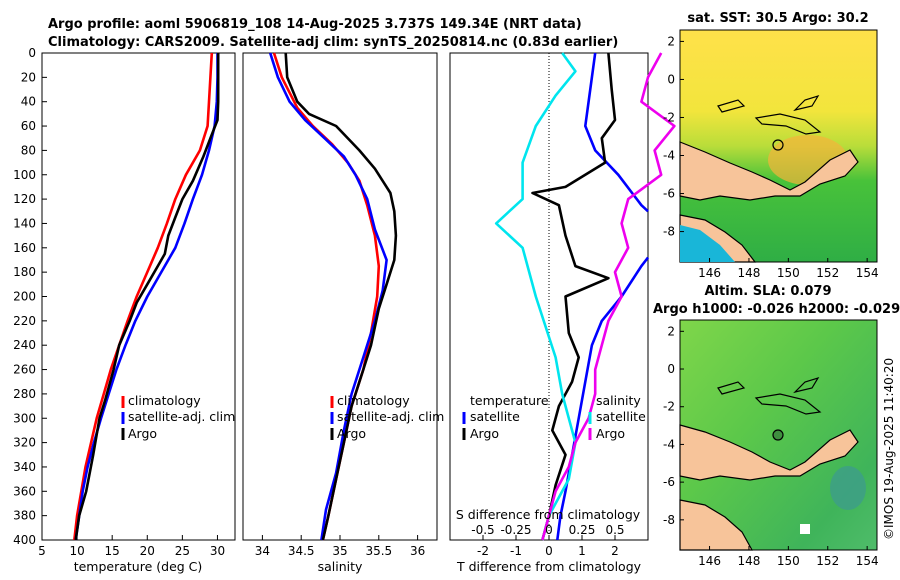 This screenshot has height=580, width=900. Describe the element at coordinates (24, 248) in the screenshot. I see `depth-tick-label: 160` at that location.